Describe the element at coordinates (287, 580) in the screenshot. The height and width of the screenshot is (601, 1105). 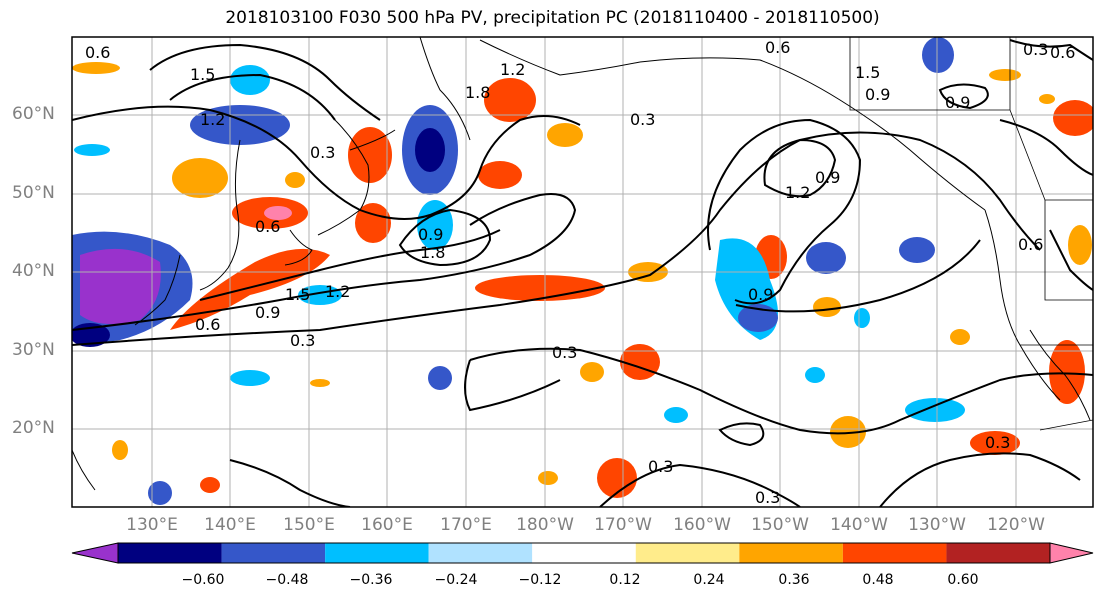
I see `colorbar-tick-label: −0.48` at that location.